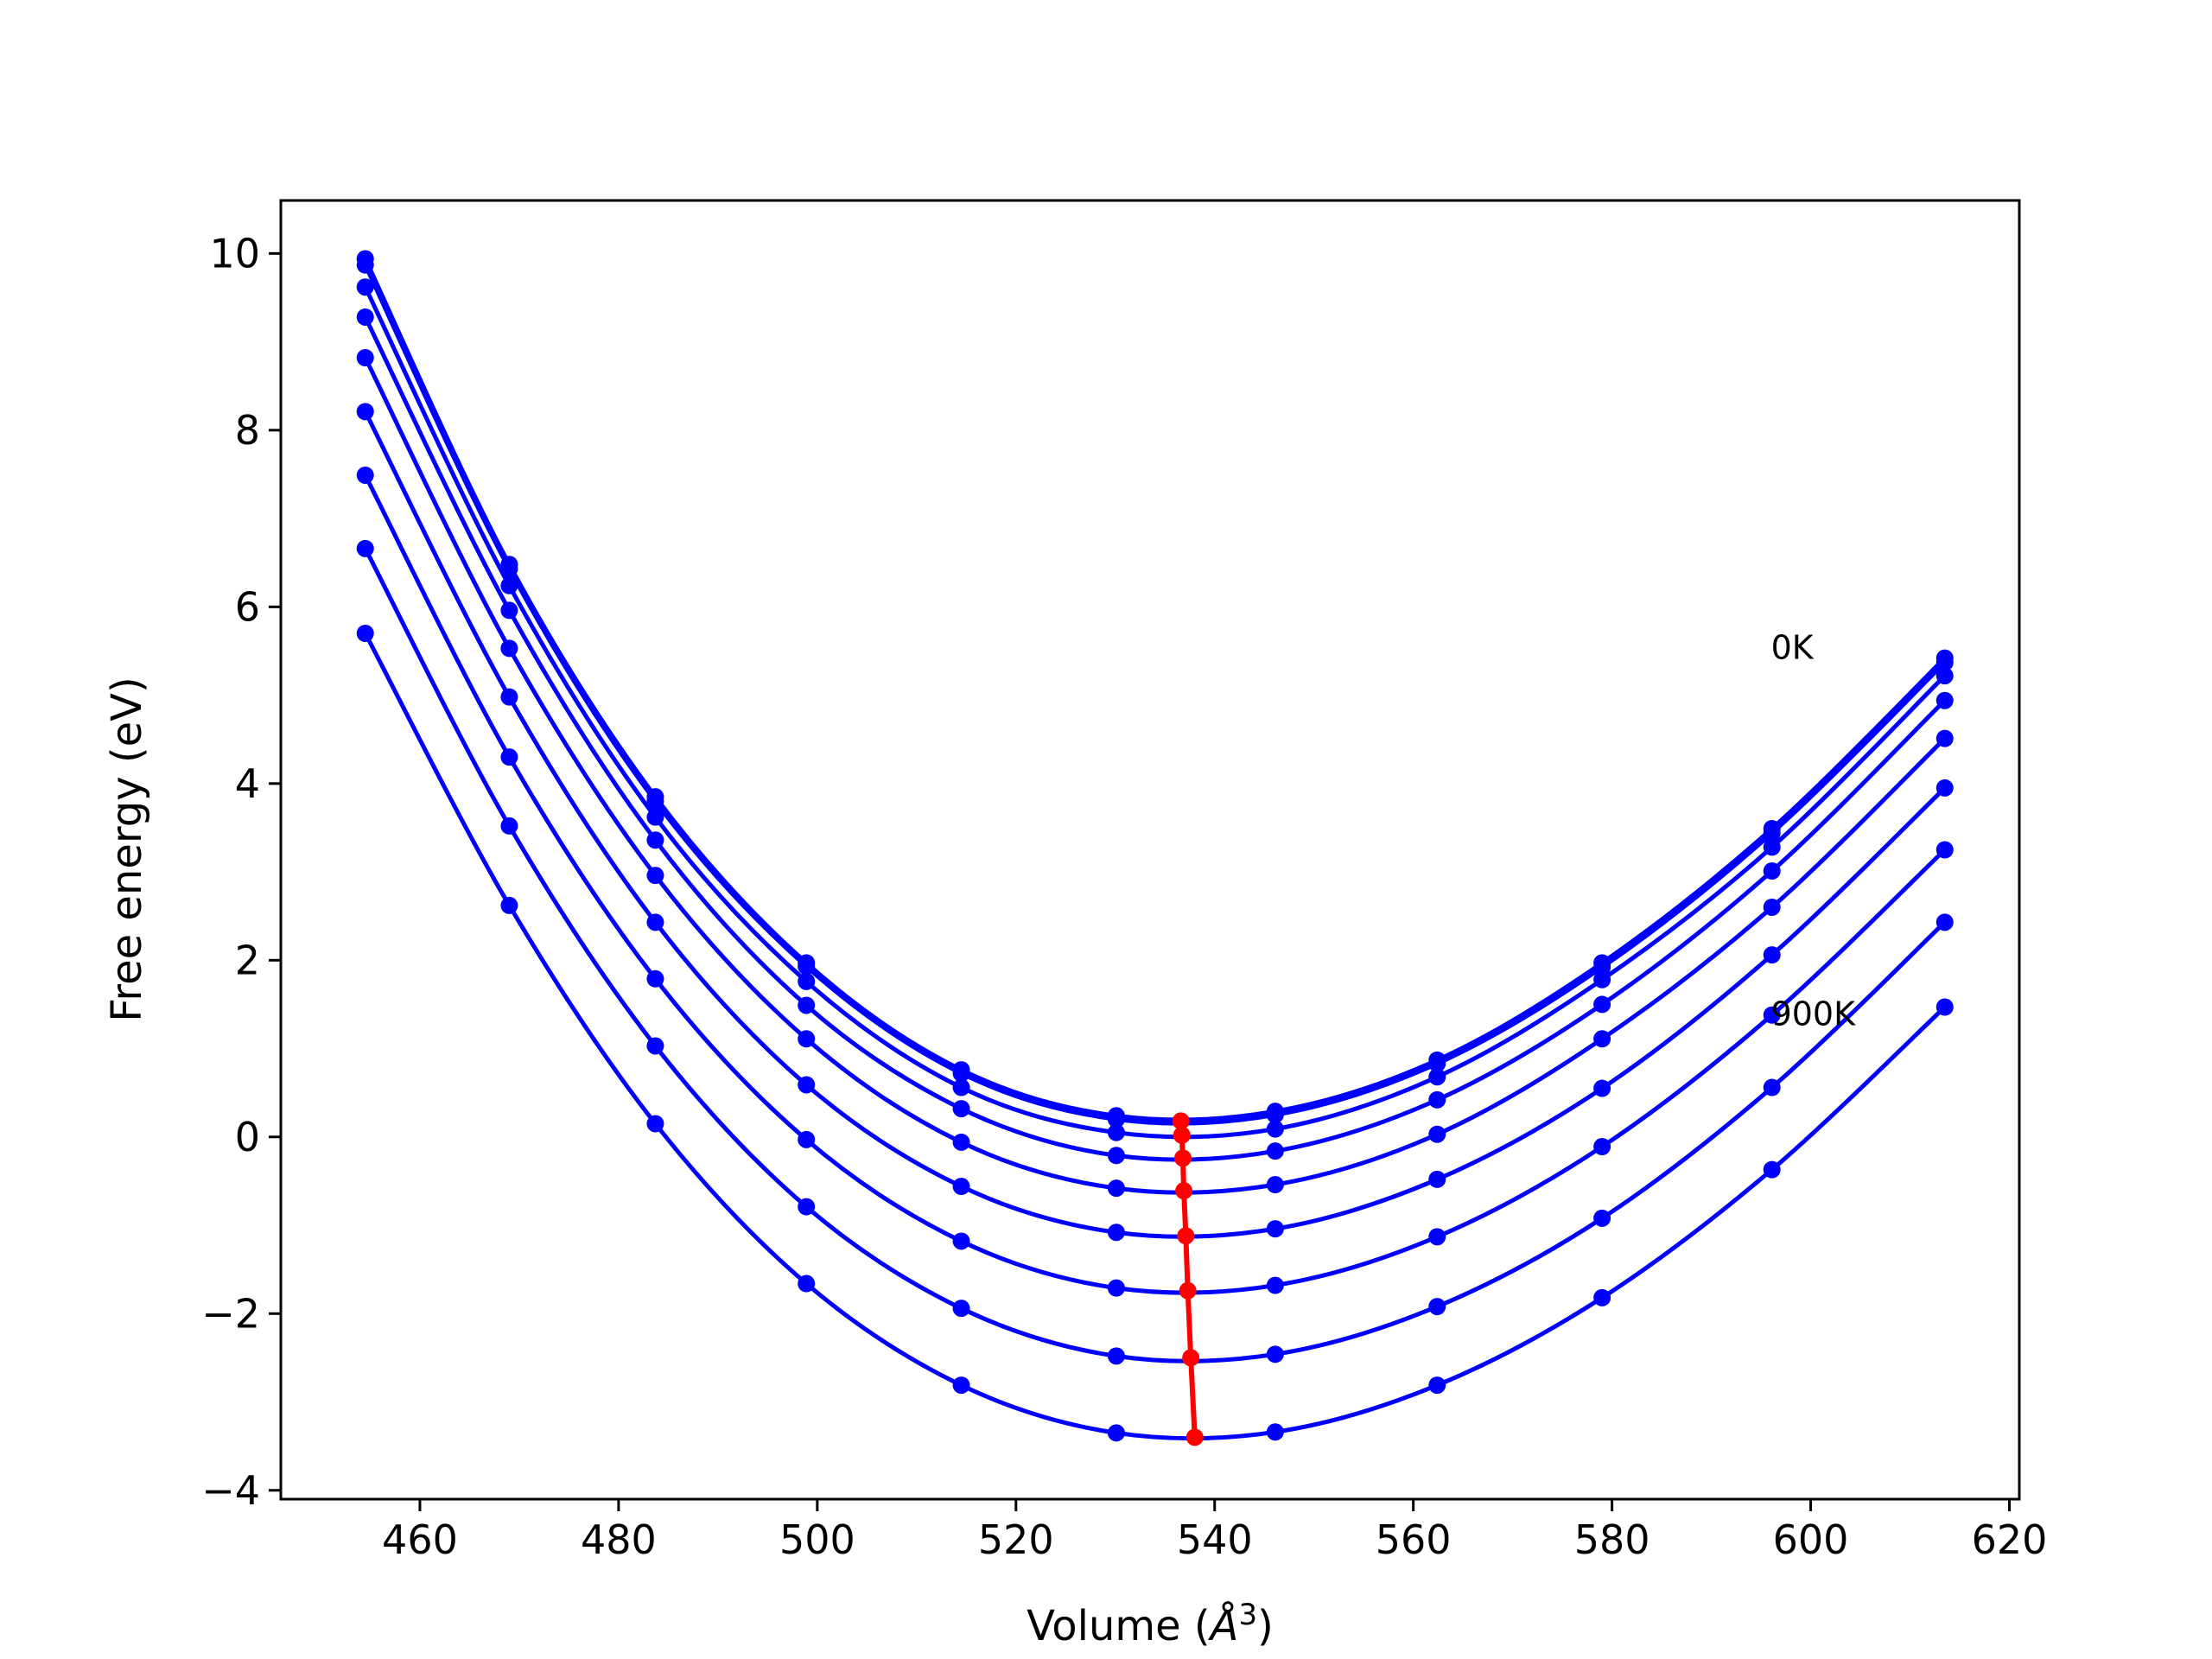  I want to click on minimum-line, so click(1188, 1279).